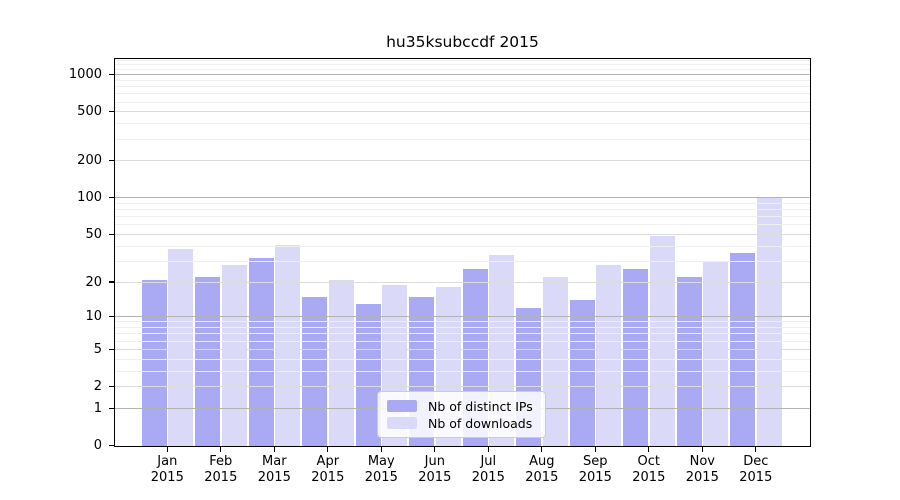 The image size is (900, 500). I want to click on bar-distinct-ips-feb, so click(208, 362).